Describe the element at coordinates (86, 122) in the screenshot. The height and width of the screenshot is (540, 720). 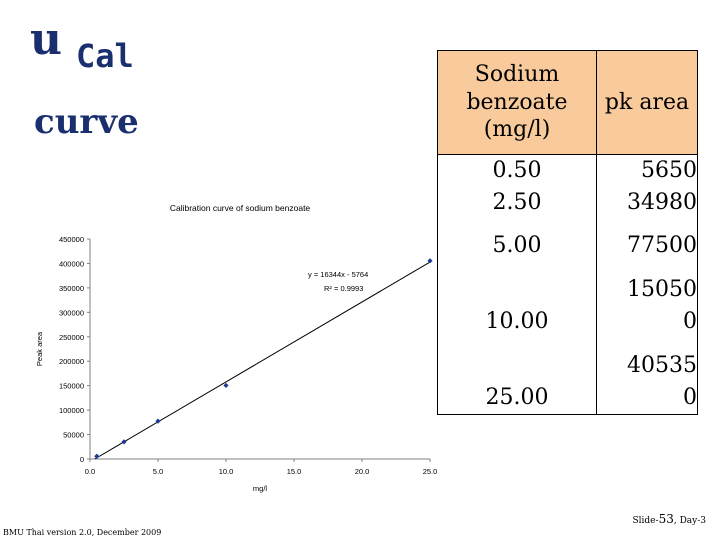
I see `title-curve: curve` at that location.